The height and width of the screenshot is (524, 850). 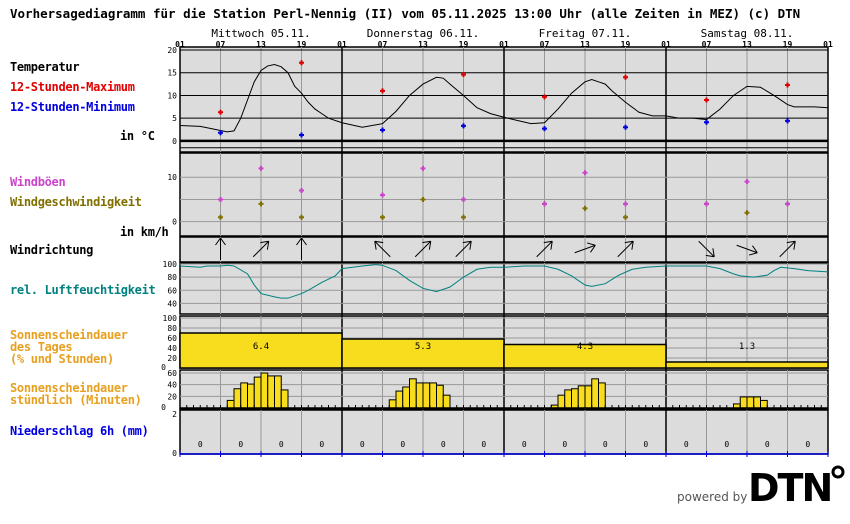 I want to click on precip-tick-label: 0, so click(x=174, y=453).